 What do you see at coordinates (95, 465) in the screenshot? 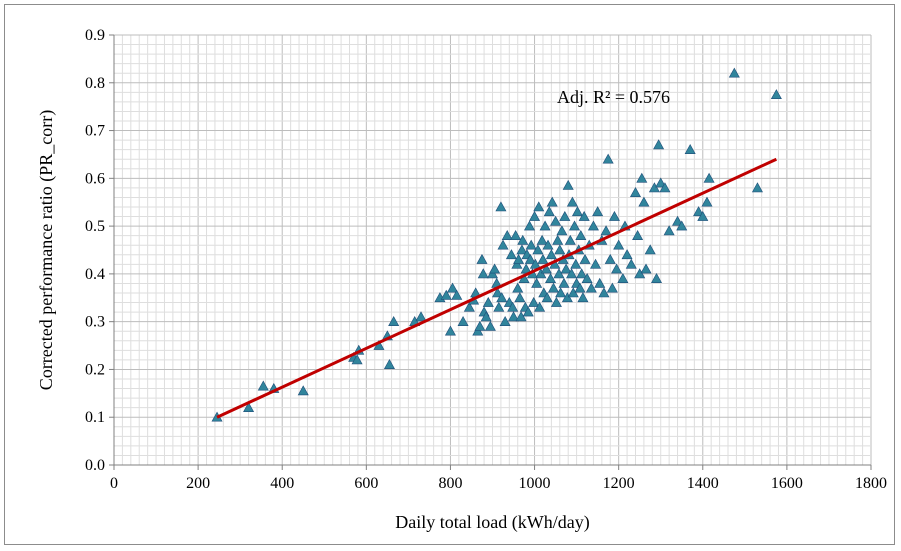
I see `y-tick-label: 0.0` at bounding box center [95, 465].